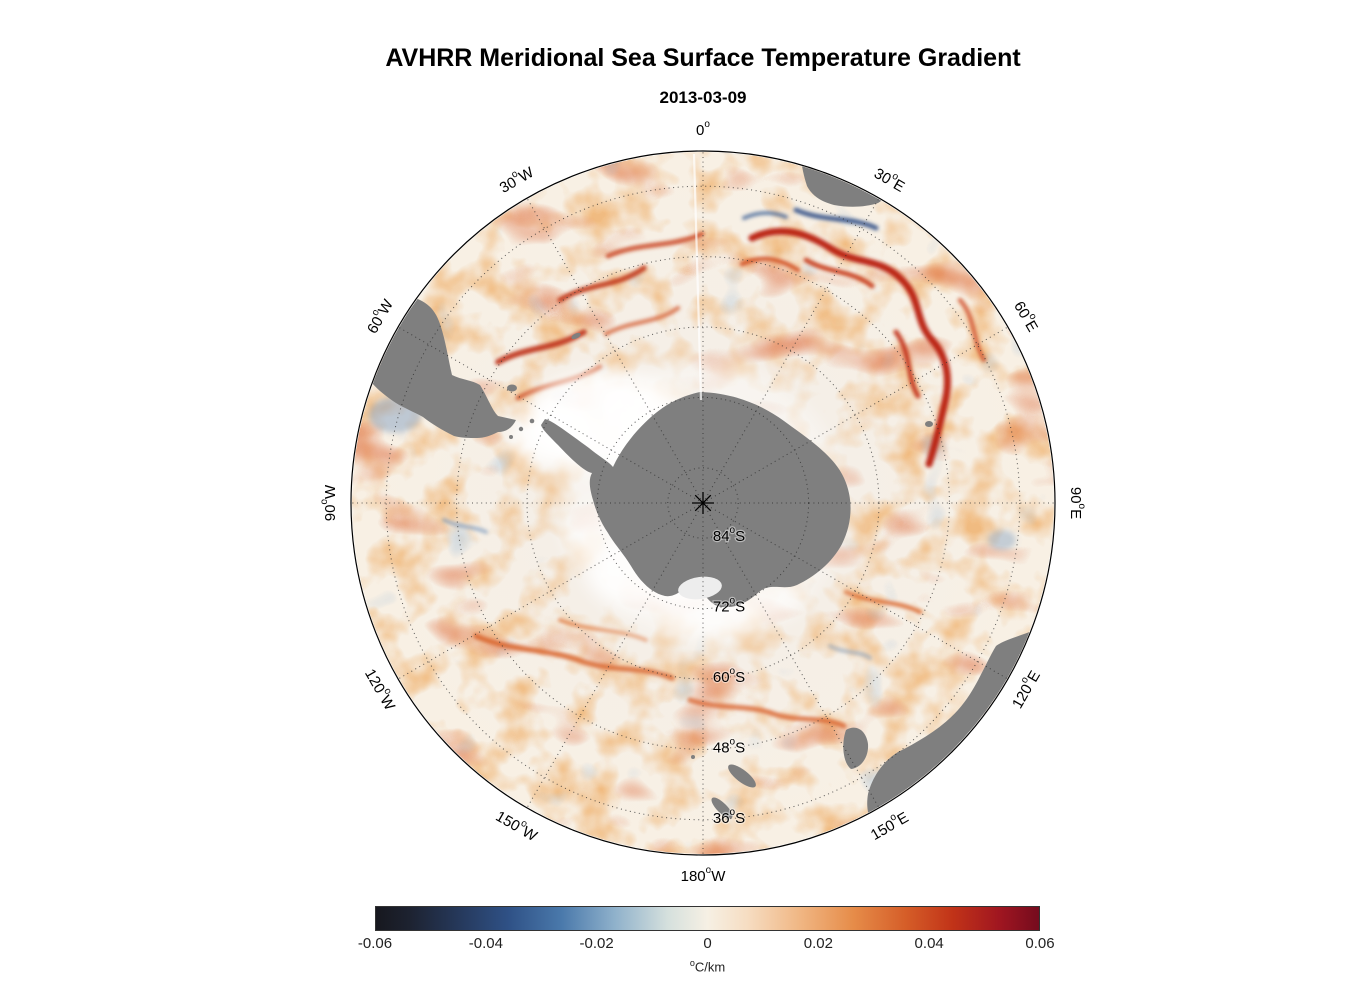  Describe the element at coordinates (697, 277) in the screenshot. I see `data-seam-line` at that location.